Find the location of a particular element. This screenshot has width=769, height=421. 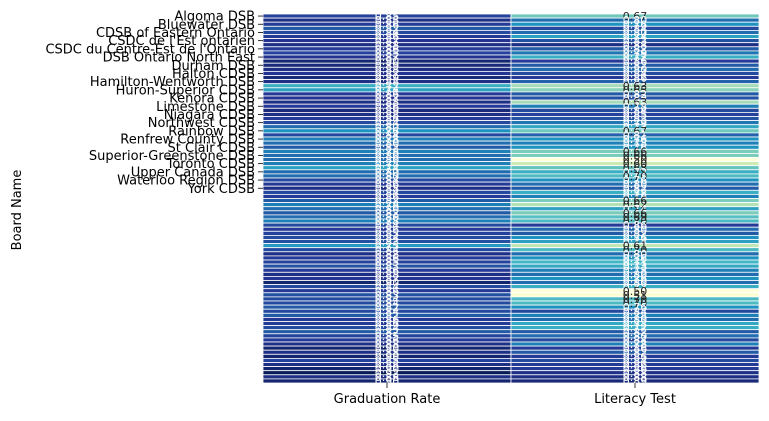

cell-value-label: 0.62 is located at coordinates (635, 205).